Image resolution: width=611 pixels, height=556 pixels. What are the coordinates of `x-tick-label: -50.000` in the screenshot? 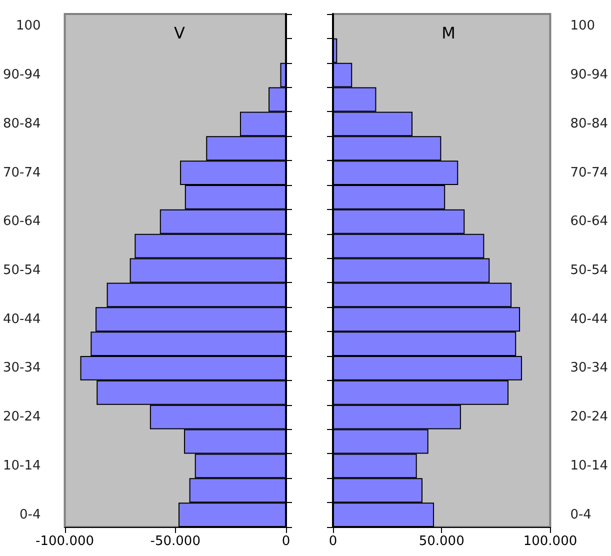 It's located at (175, 541).